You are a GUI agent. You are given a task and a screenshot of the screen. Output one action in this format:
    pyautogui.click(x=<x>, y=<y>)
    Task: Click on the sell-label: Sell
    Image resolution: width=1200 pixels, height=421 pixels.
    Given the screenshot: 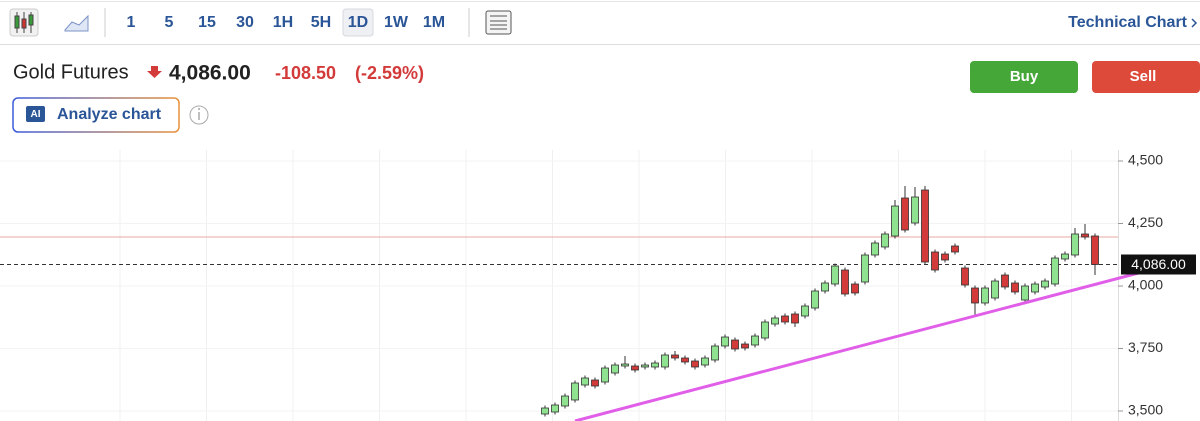 What is the action you would take?
    pyautogui.click(x=1143, y=76)
    